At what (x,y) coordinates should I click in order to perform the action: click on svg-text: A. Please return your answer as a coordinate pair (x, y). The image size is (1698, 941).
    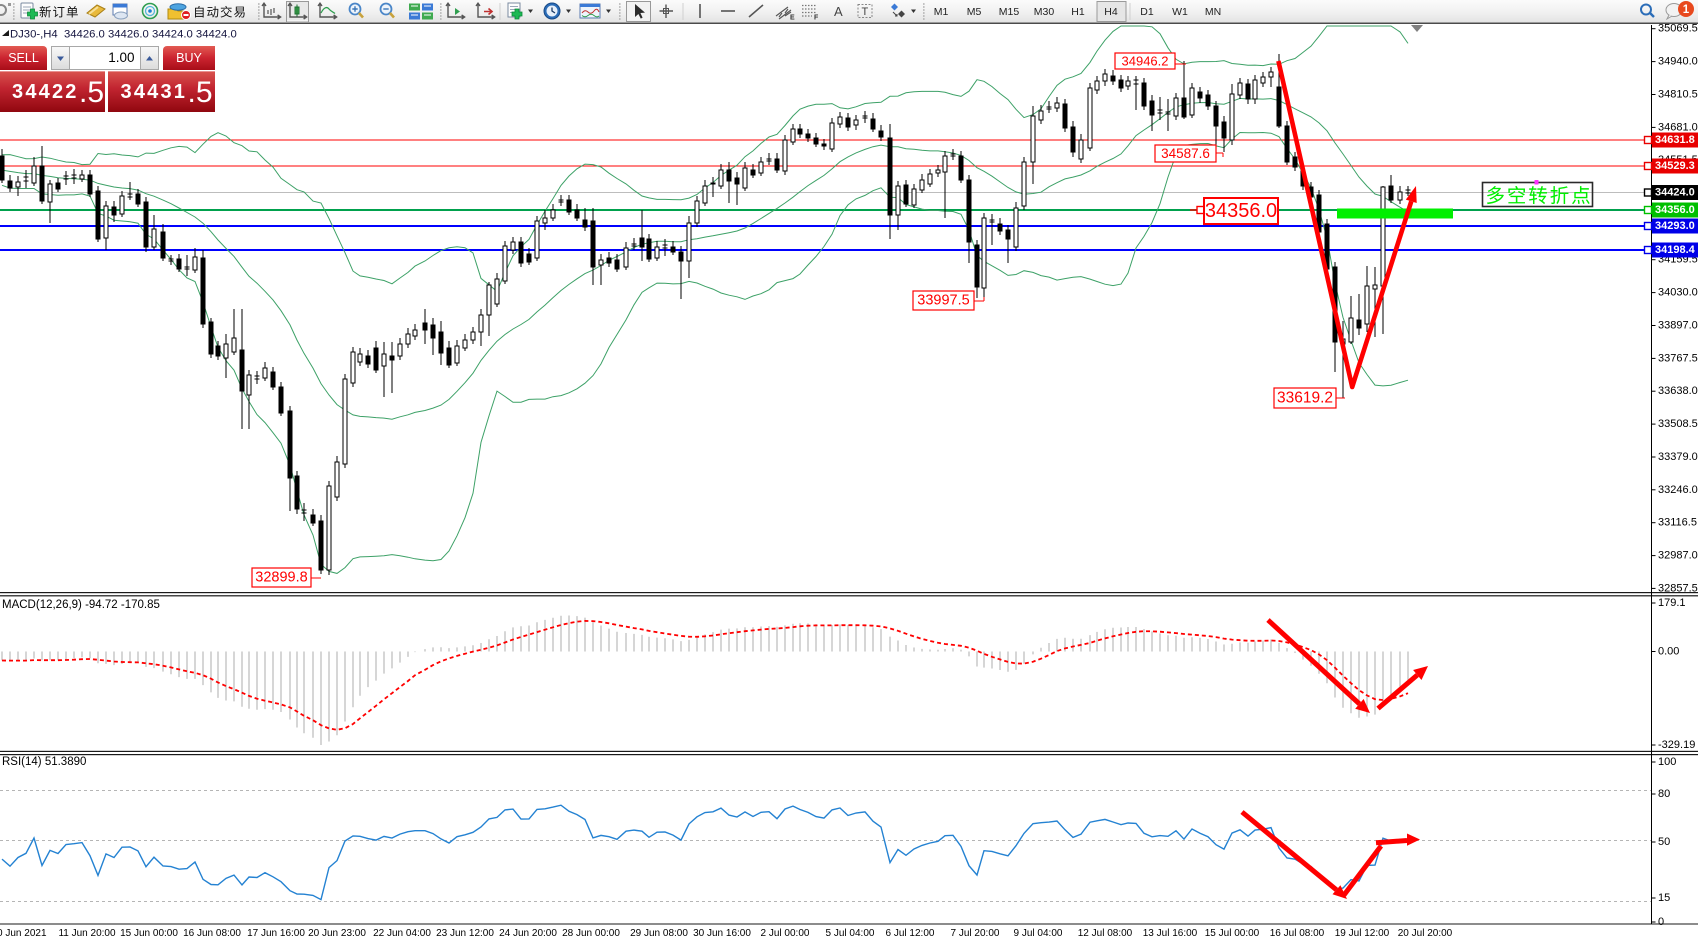
    Looking at the image, I should click on (838, 11).